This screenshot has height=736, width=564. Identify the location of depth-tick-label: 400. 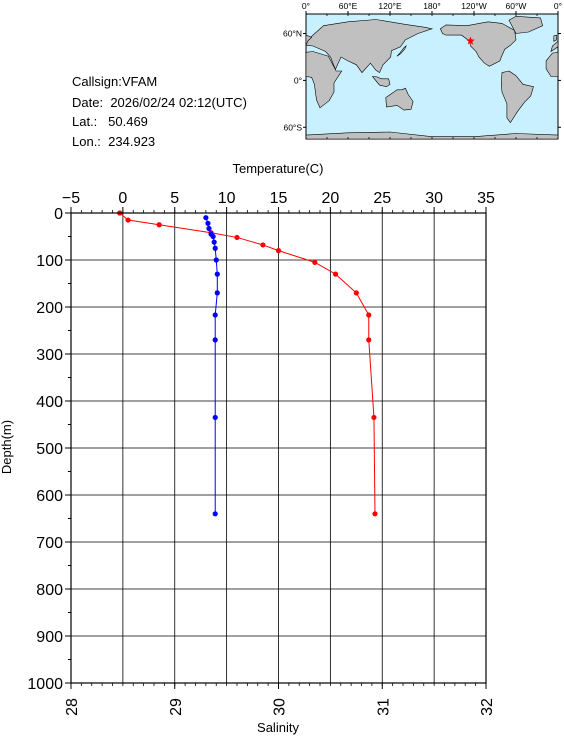
(49, 402).